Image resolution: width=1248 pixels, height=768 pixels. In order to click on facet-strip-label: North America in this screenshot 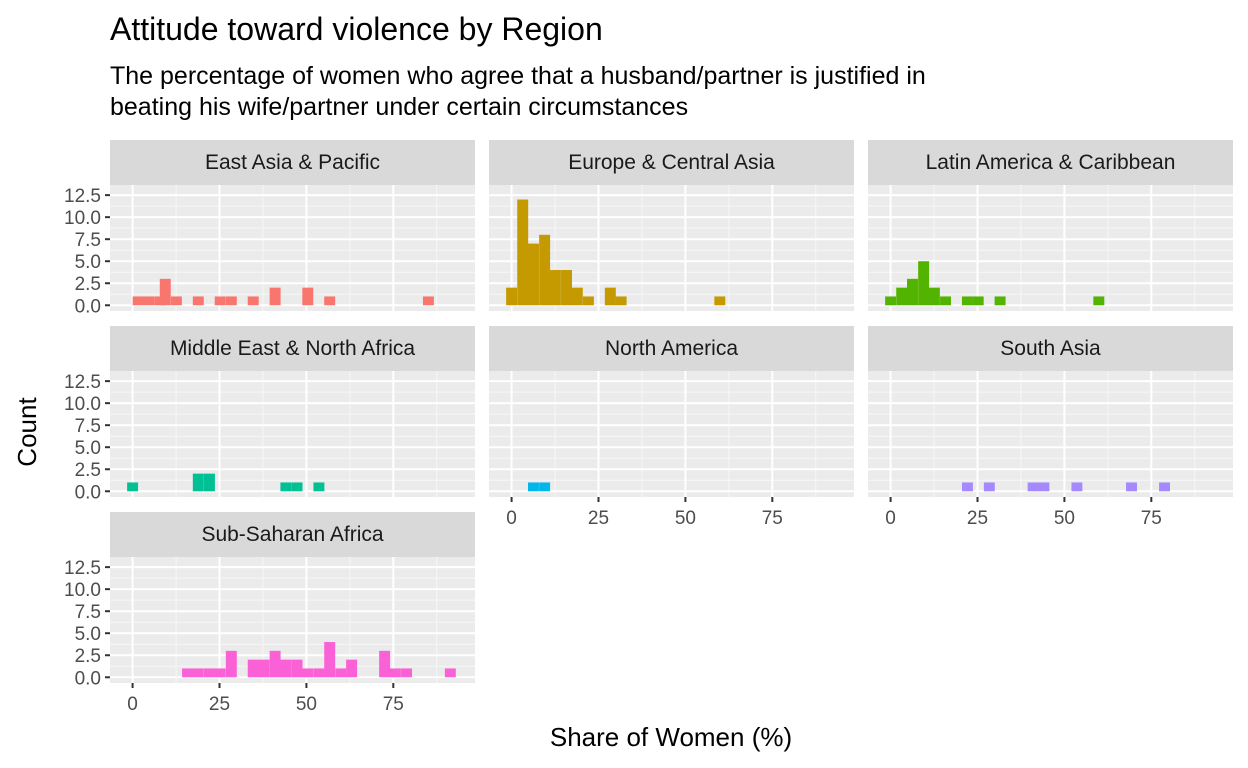, I will do `click(671, 348)`.